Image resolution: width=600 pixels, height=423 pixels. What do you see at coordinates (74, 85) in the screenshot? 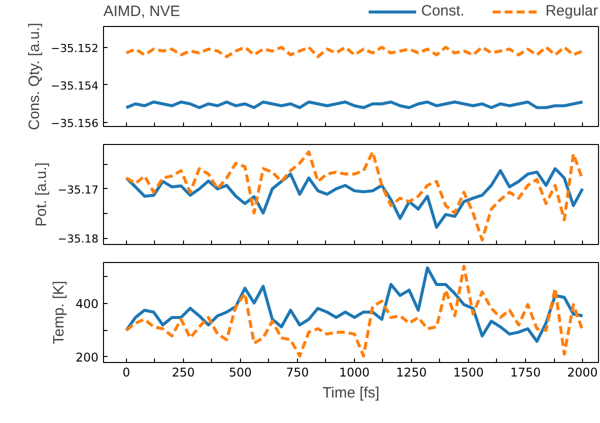
I see `y-tick-label: −35.154` at bounding box center [74, 85].